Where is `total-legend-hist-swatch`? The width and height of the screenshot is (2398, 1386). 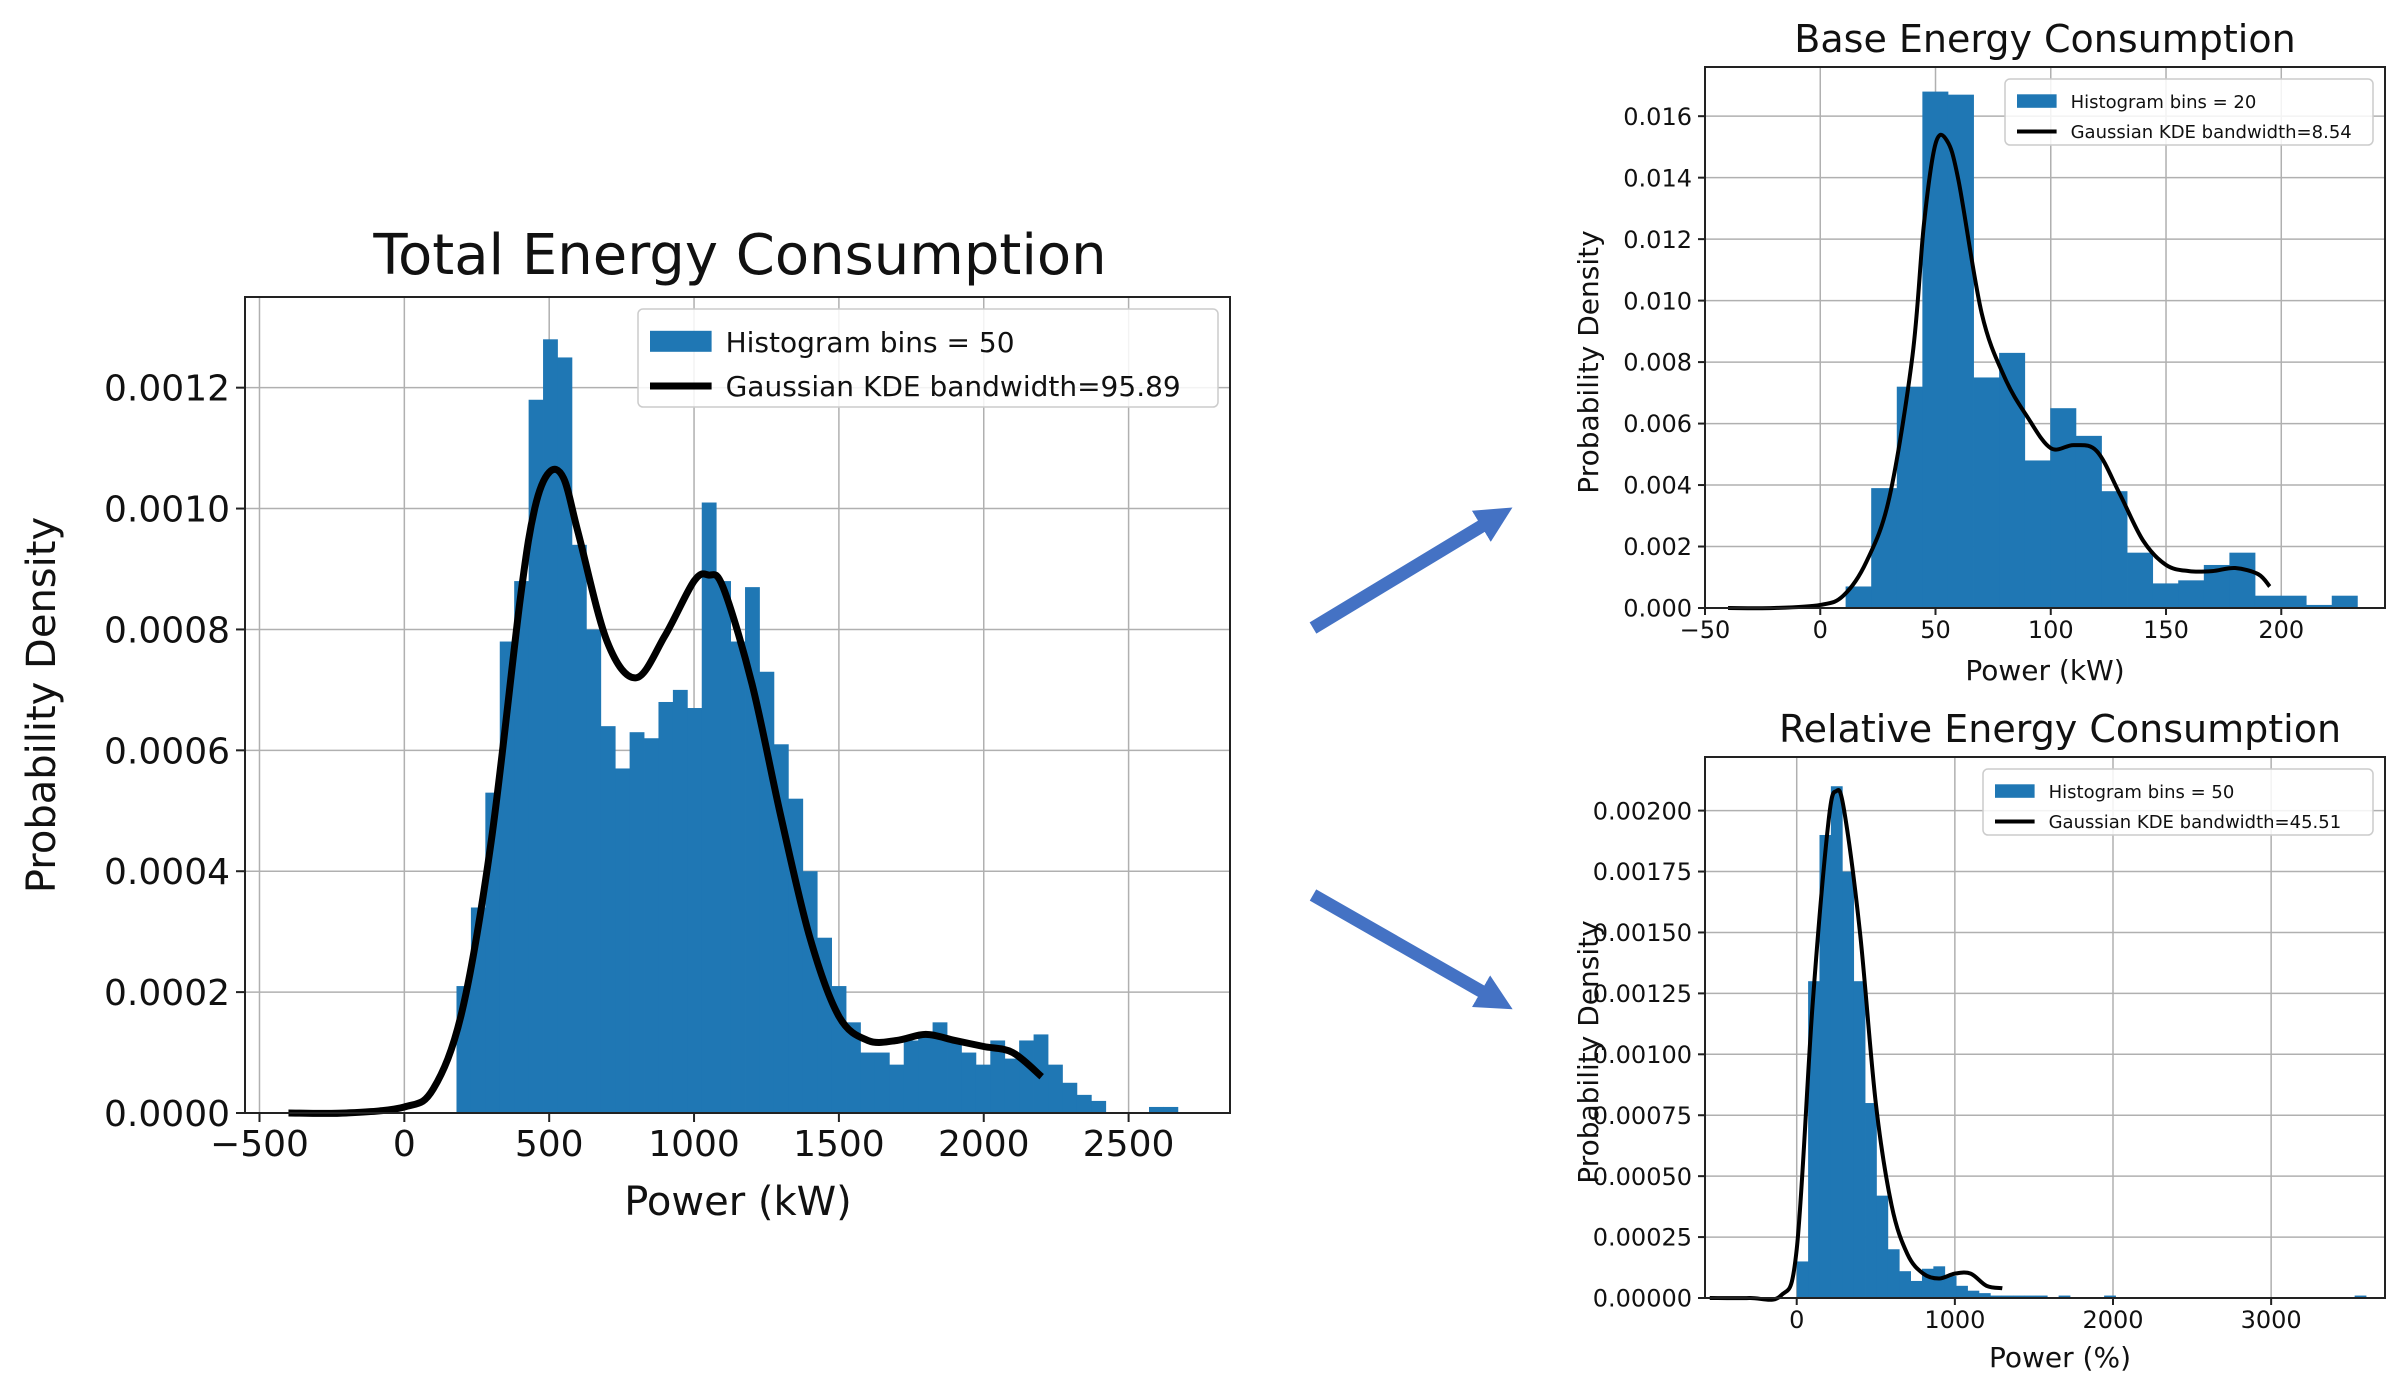 total-legend-hist-swatch is located at coordinates (681, 341).